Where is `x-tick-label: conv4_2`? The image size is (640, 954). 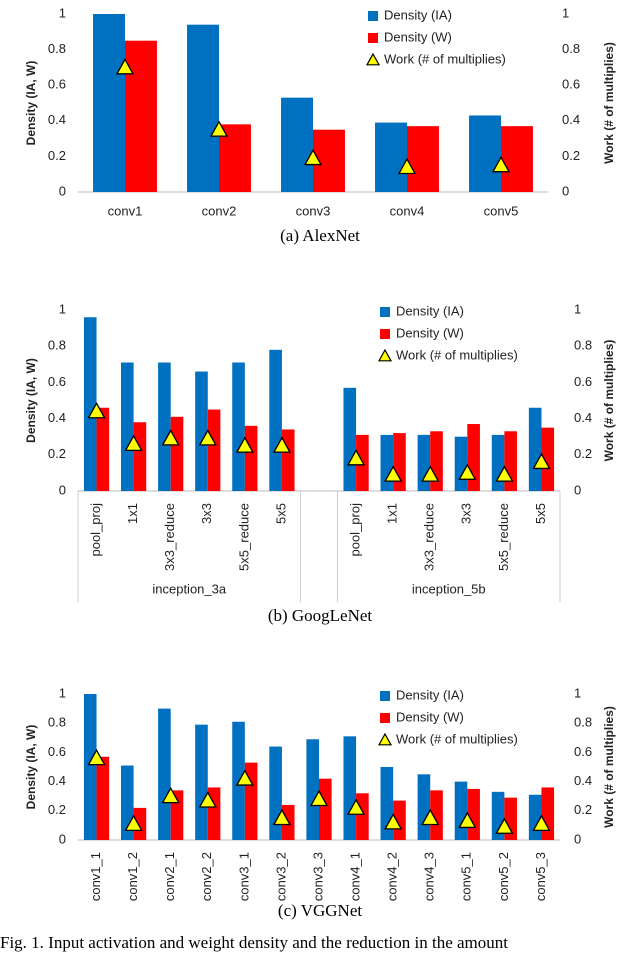 x-tick-label: conv4_2 is located at coordinates (392, 876).